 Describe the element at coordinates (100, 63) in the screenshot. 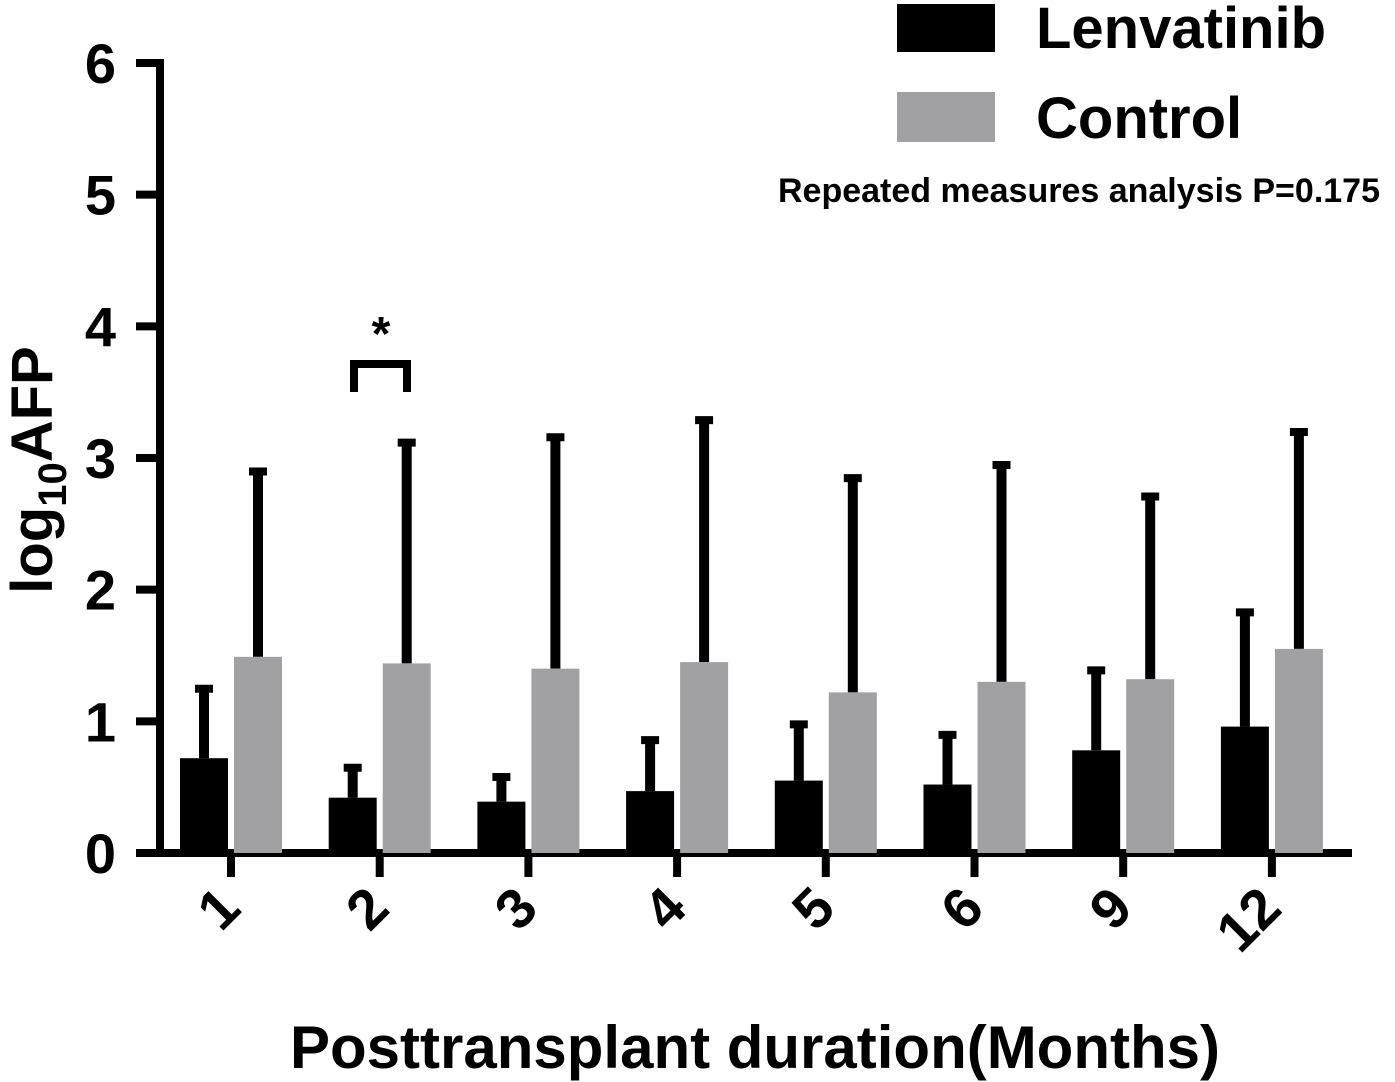

I see `y-tick-label: 6` at that location.